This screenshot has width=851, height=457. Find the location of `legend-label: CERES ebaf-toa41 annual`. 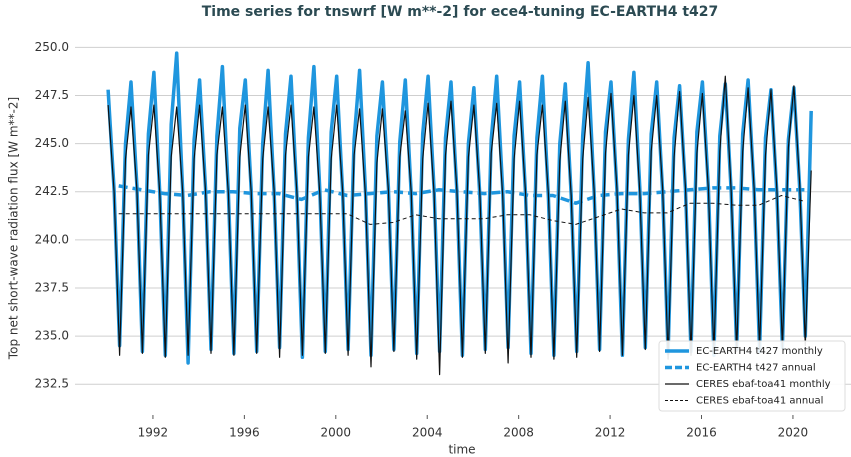

legend-label: CERES ebaf-toa41 annual is located at coordinates (759, 401).